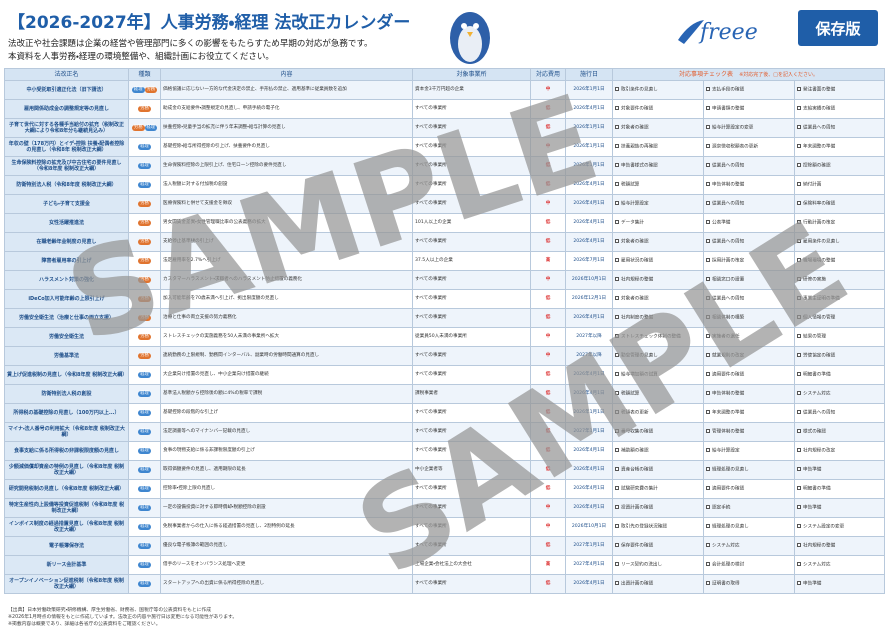 The width and height of the screenshot is (888, 632). What do you see at coordinates (817, 166) in the screenshot?
I see `check-item: 控除額の確認` at bounding box center [817, 166].